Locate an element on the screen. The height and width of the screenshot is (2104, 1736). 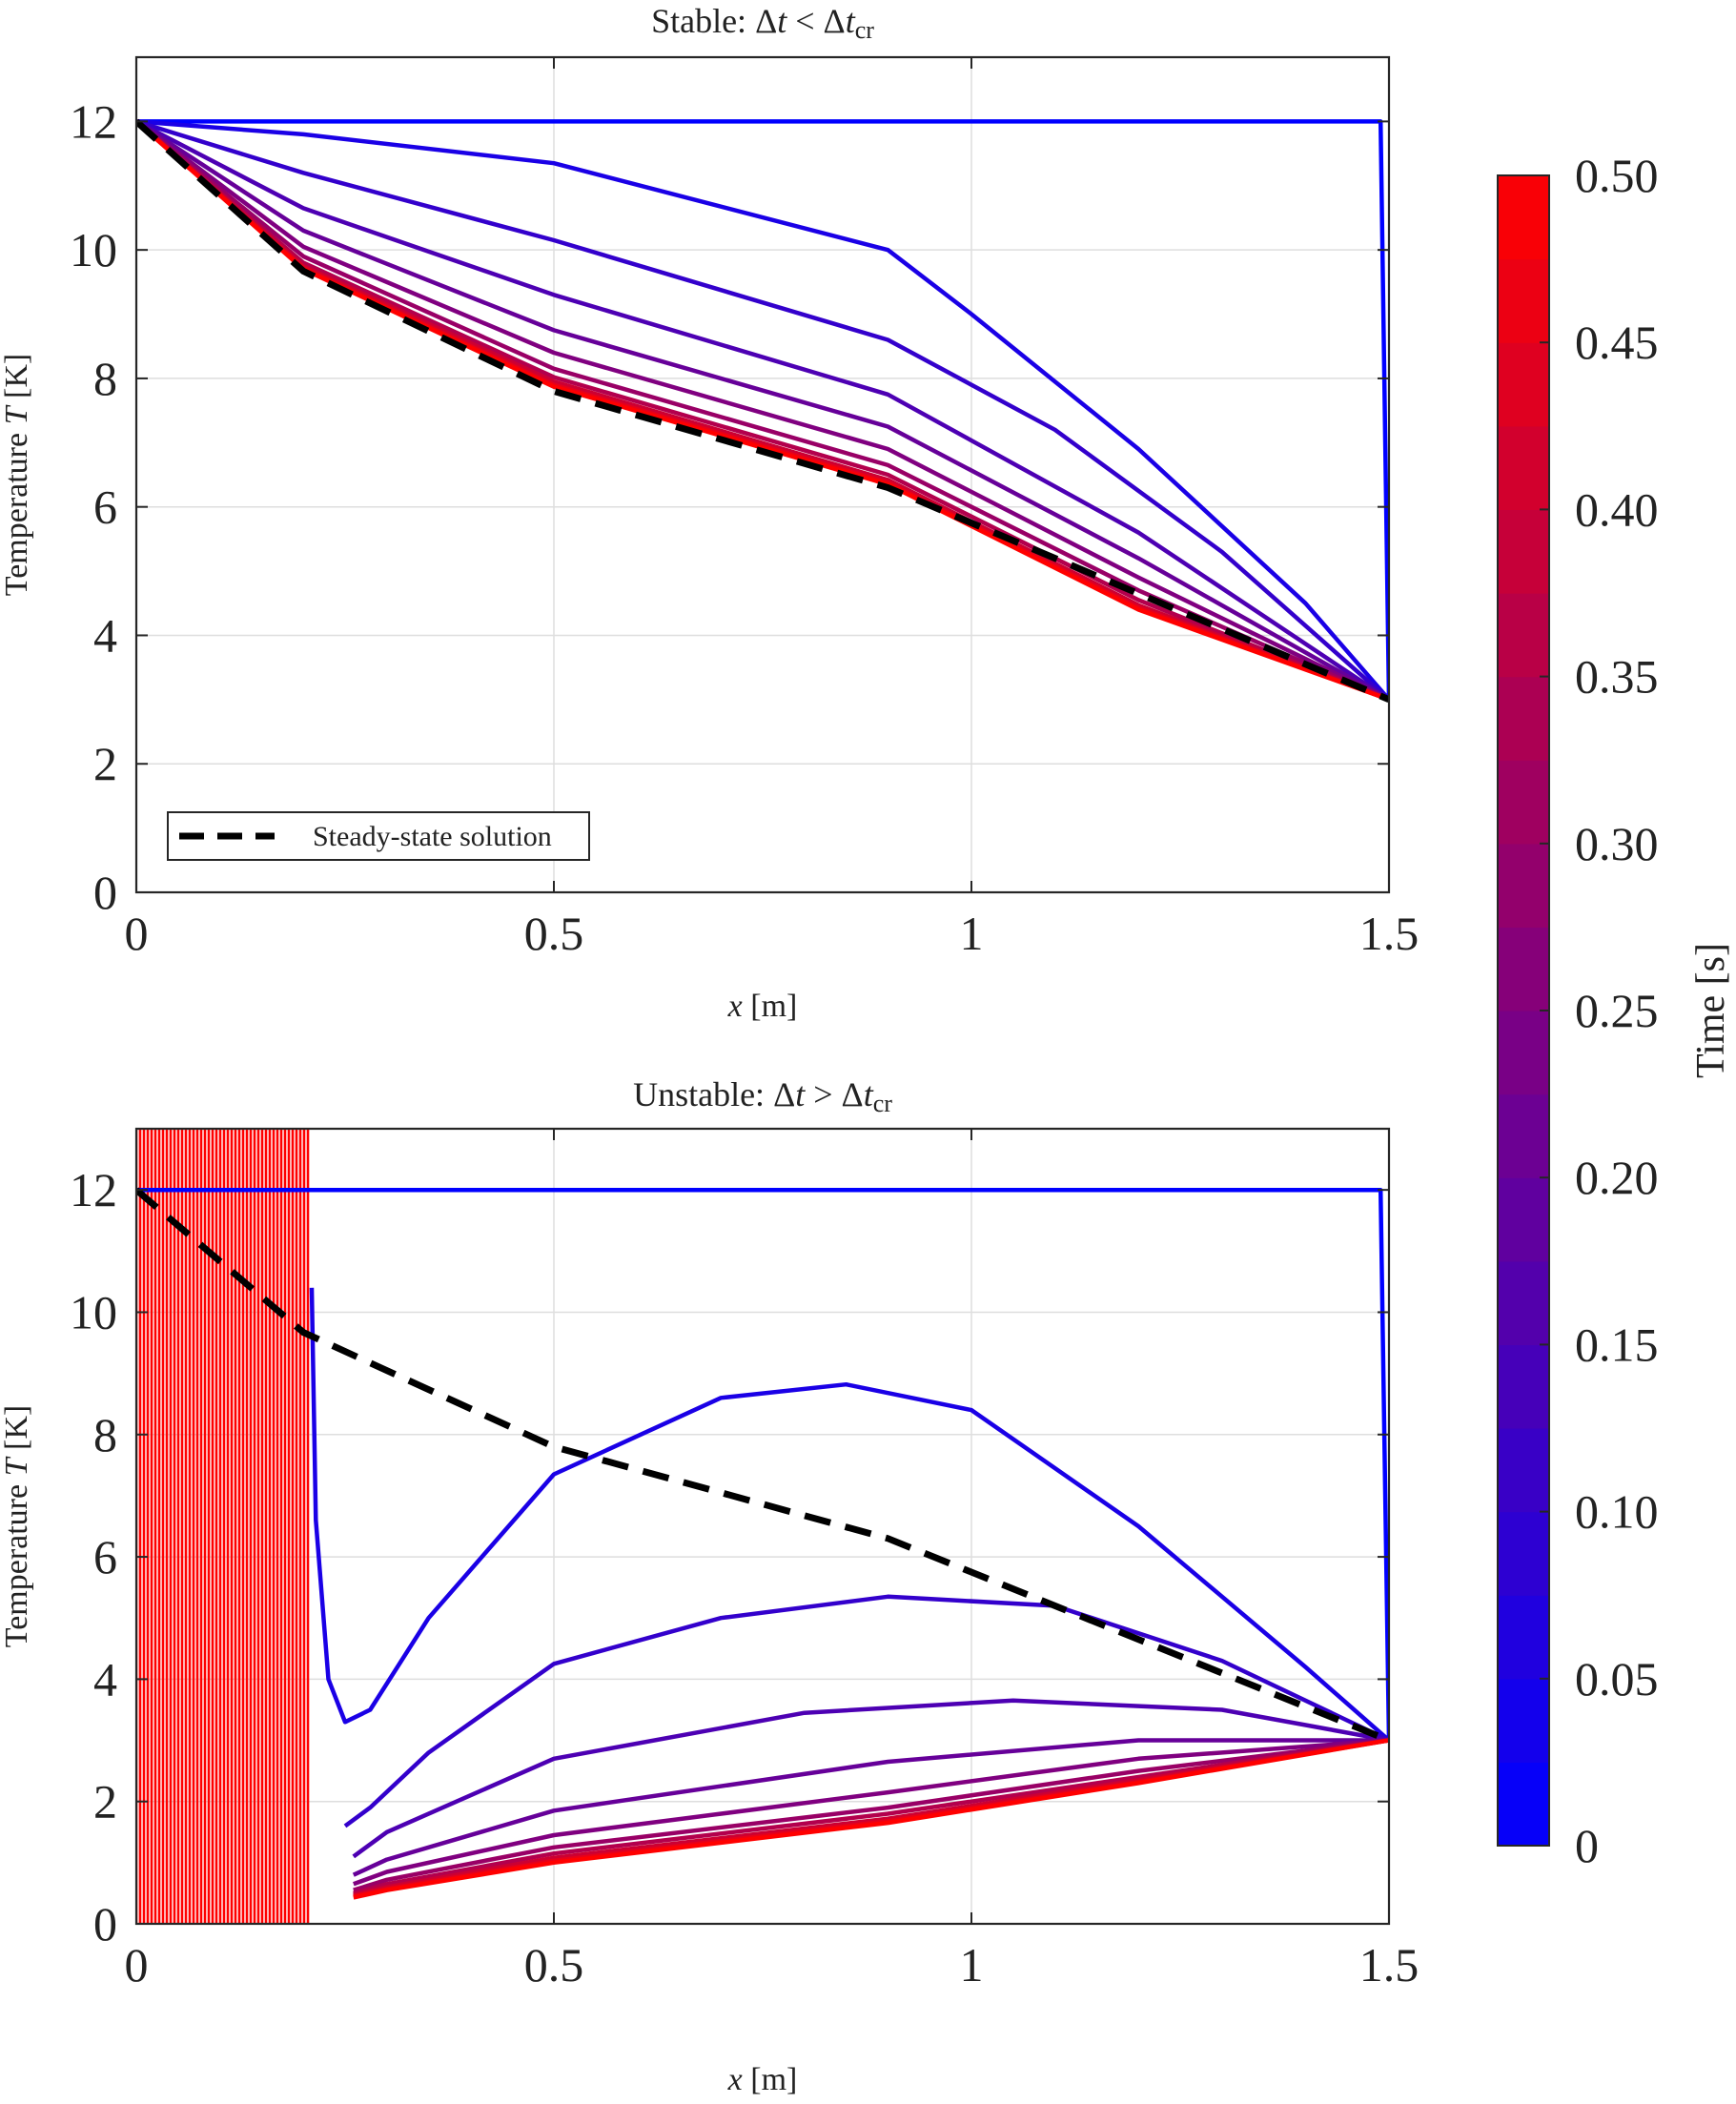
colorbar-tick-label: 0 is located at coordinates (1587, 1845).